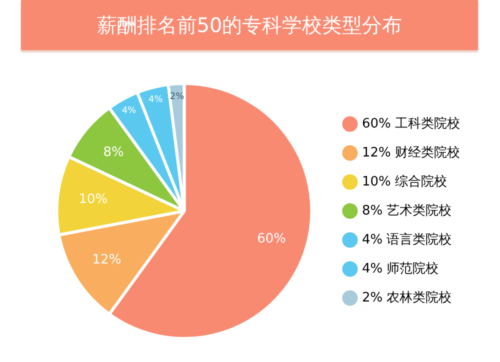  I want to click on legend-label: 4% 师范院校, so click(400, 268).